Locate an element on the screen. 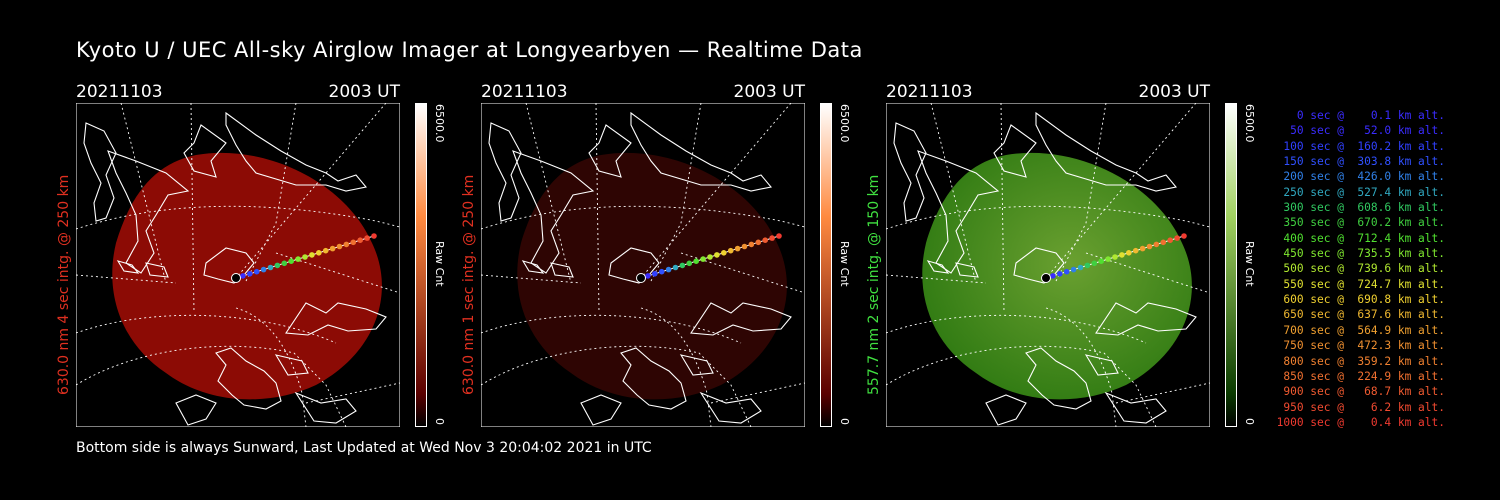 The height and width of the screenshot is (500, 1500). panel-2-colorbar-max: 6500.0 is located at coordinates (844, 123).